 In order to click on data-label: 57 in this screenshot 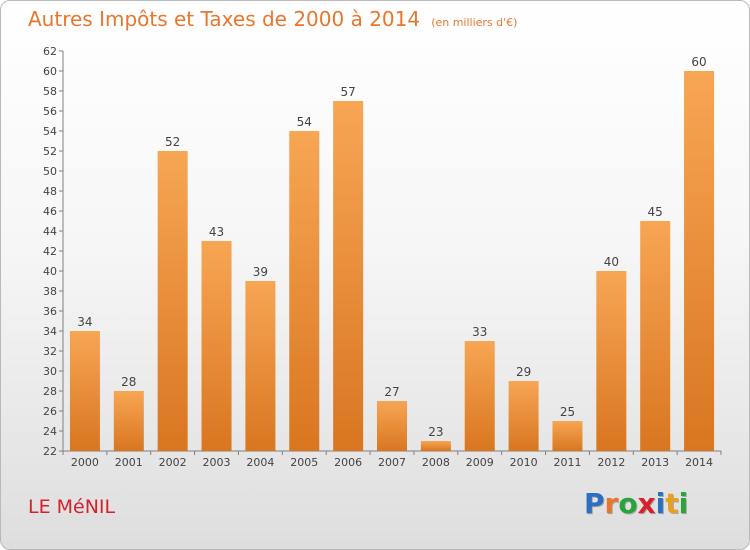, I will do `click(347, 92)`.